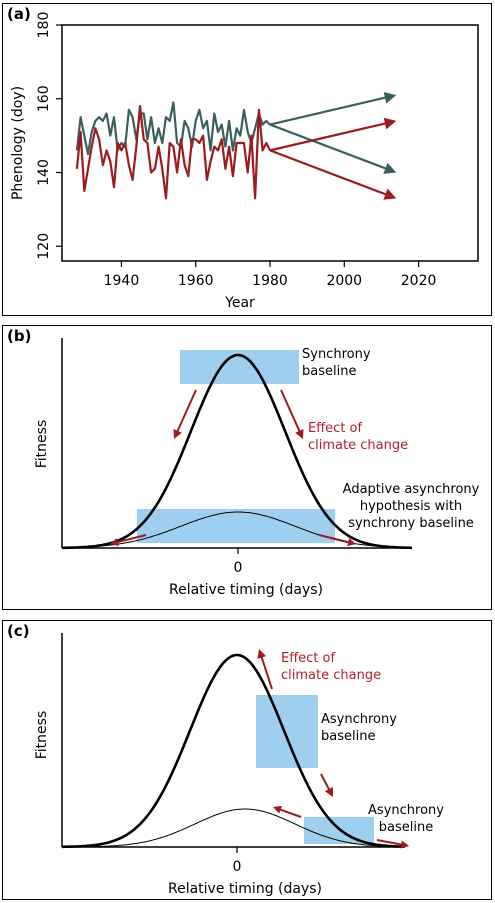 This screenshot has width=495, height=903. Describe the element at coordinates (291, 411) in the screenshot. I see `effect-arrow-b-right-shaft` at that location.